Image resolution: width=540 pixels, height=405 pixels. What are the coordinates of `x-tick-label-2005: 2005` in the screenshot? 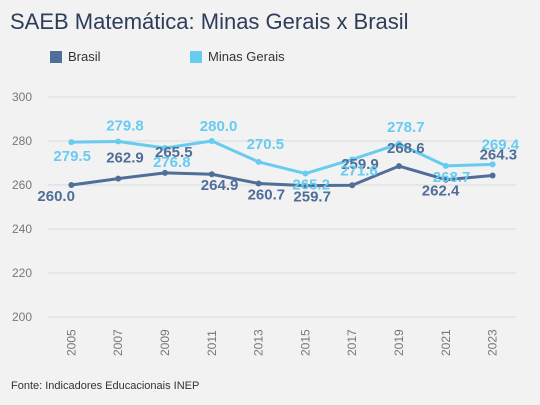 It's located at (71, 342).